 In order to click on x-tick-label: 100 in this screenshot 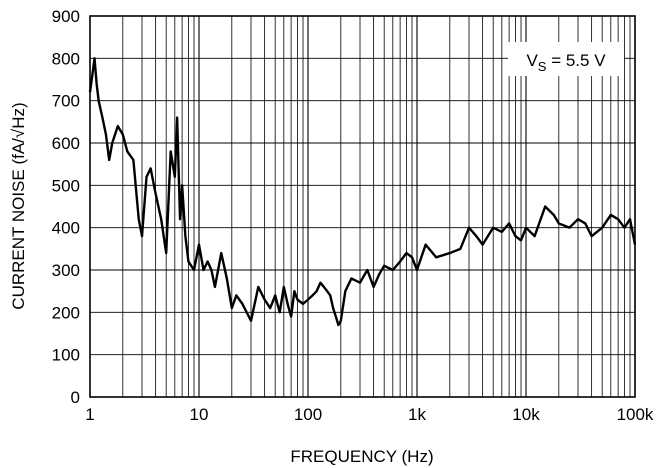, I will do `click(308, 414)`.